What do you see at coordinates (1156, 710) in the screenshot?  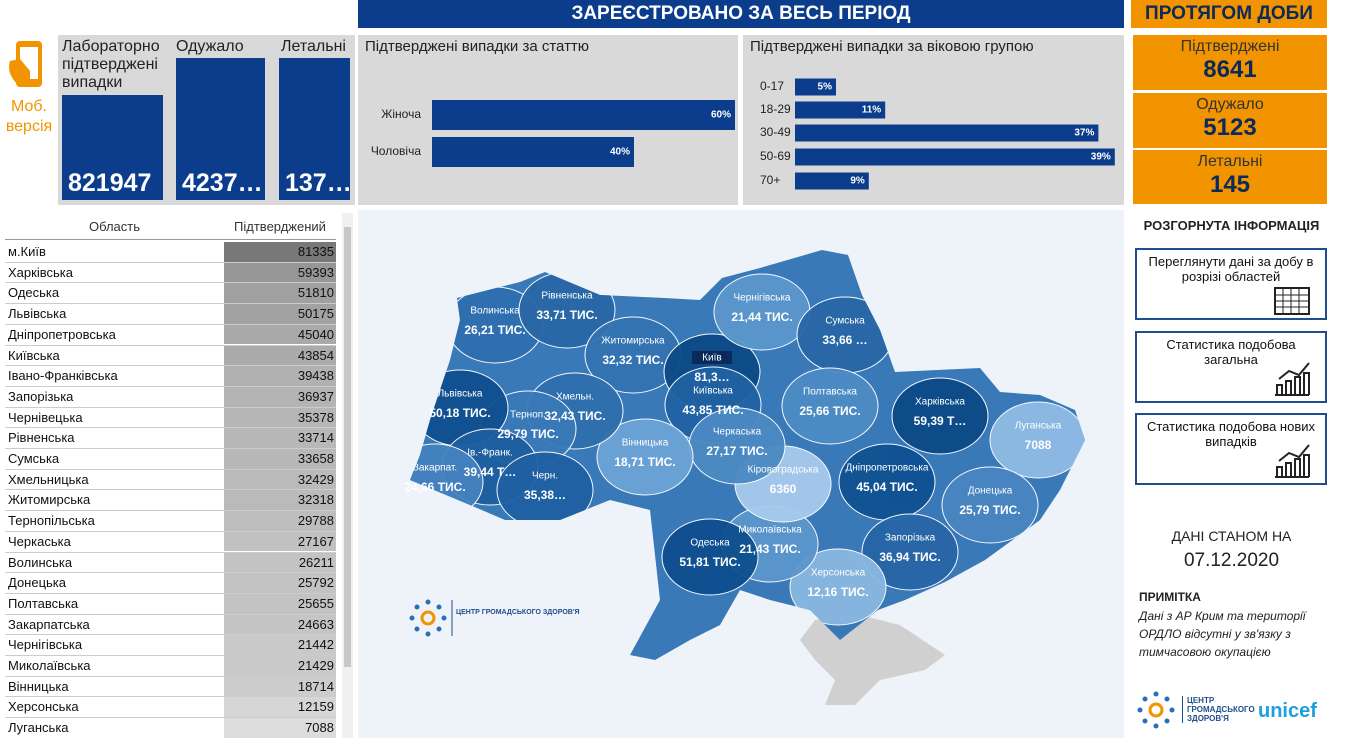 I see `logo-icon` at bounding box center [1156, 710].